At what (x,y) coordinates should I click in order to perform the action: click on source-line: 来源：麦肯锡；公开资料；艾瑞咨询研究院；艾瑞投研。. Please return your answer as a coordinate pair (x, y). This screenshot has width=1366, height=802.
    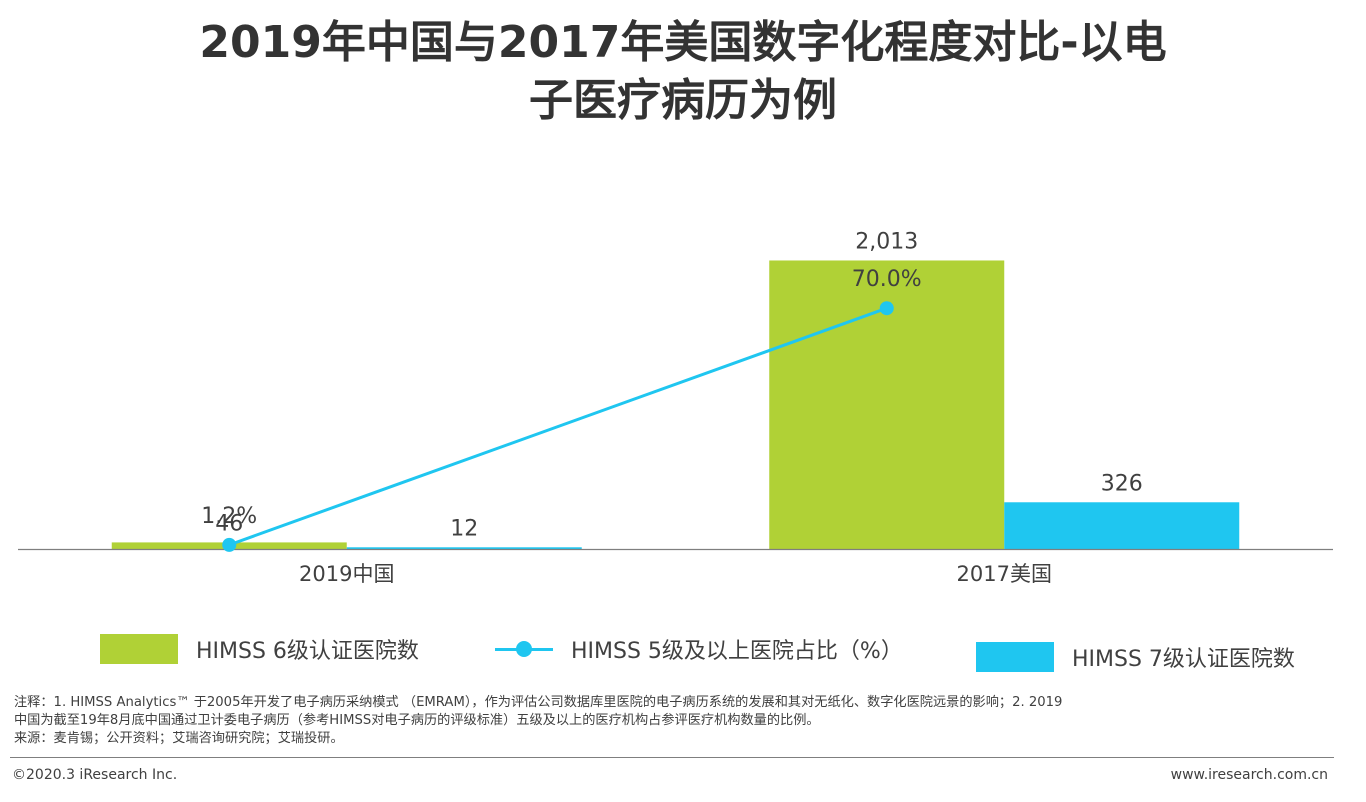
    Looking at the image, I should click on (179, 738).